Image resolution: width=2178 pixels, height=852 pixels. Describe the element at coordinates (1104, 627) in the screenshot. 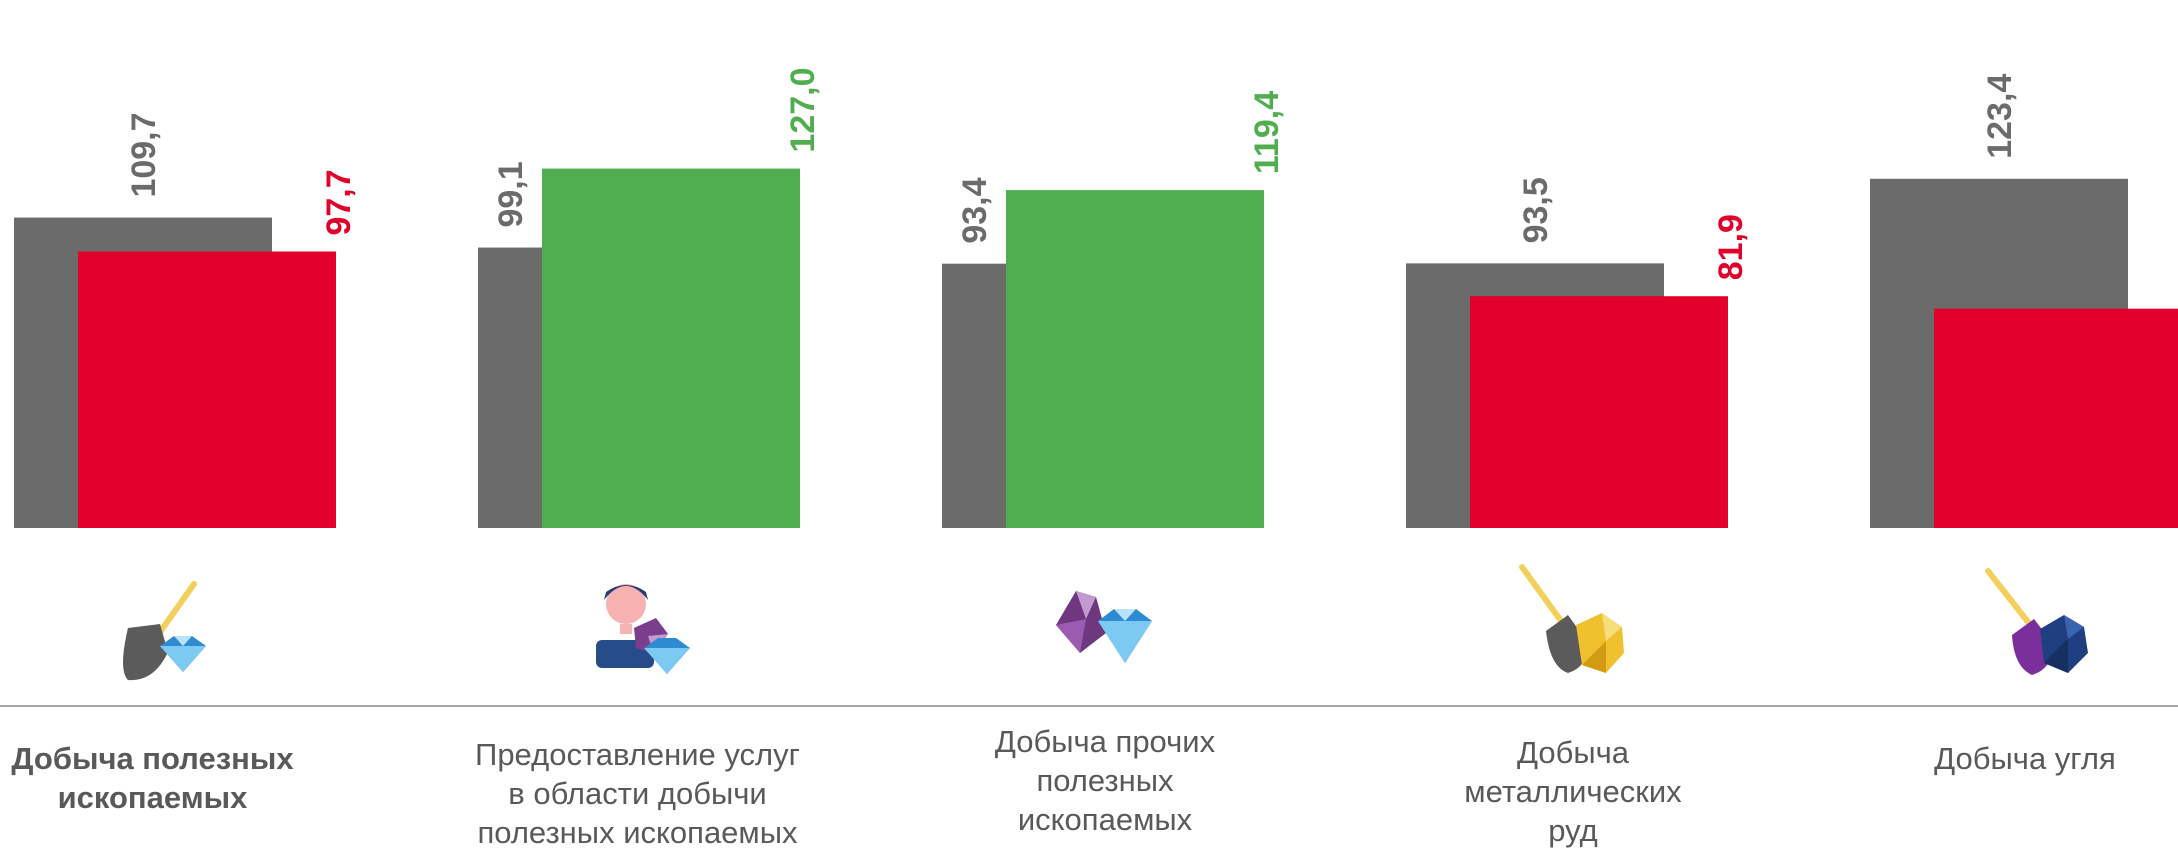

I see `gems-icon` at that location.